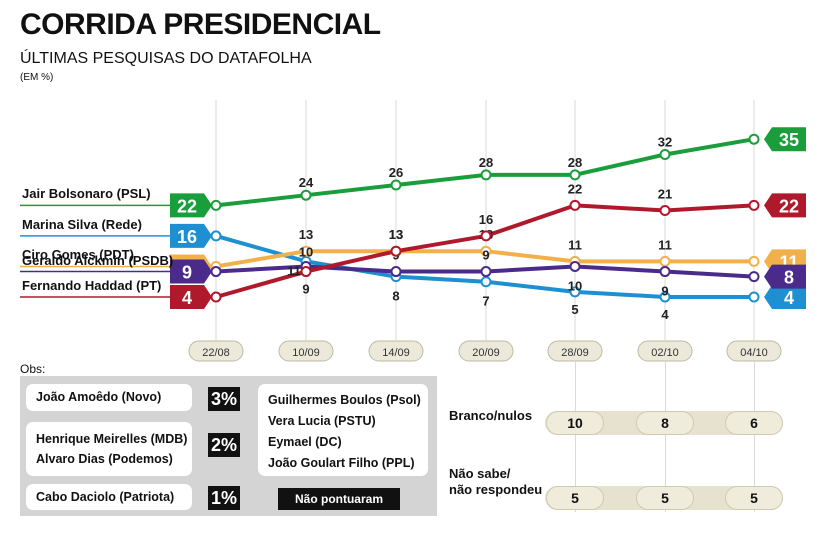  Describe the element at coordinates (187, 206) in the screenshot. I see `start-value-label: 22` at that location.